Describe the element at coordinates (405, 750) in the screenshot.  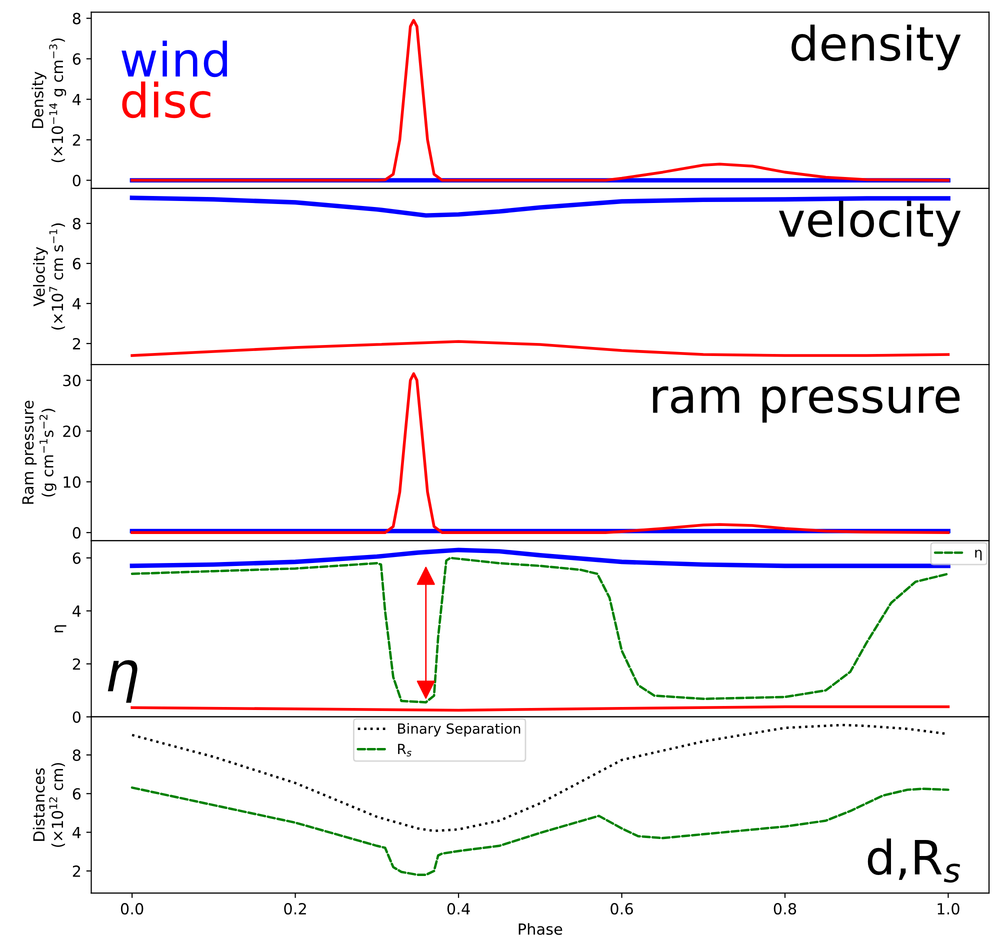
I see `legend-label: R$_{s}$` at that location.